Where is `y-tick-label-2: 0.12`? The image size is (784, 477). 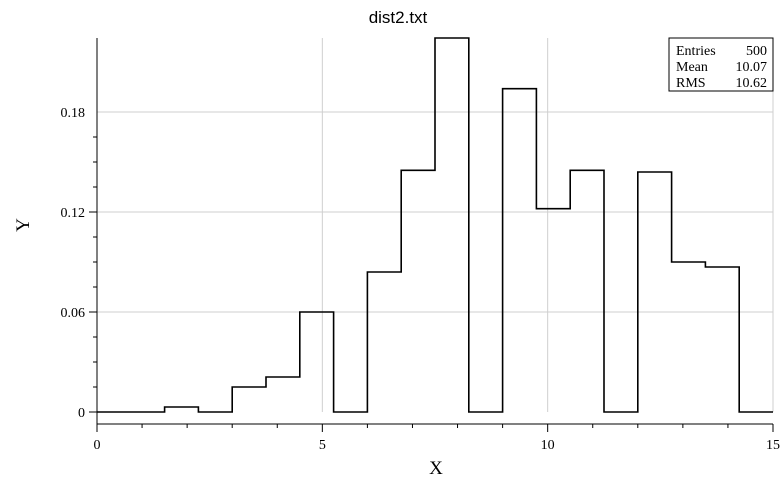
y-tick-label-2: 0.12 is located at coordinates (73, 213).